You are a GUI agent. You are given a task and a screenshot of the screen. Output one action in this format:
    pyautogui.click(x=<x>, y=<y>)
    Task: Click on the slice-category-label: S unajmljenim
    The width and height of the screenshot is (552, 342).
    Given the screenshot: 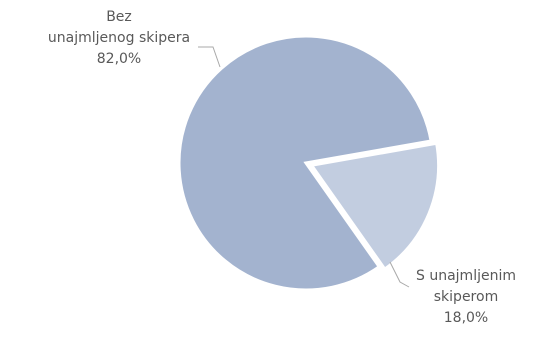 What is the action you would take?
    pyautogui.click(x=466, y=276)
    